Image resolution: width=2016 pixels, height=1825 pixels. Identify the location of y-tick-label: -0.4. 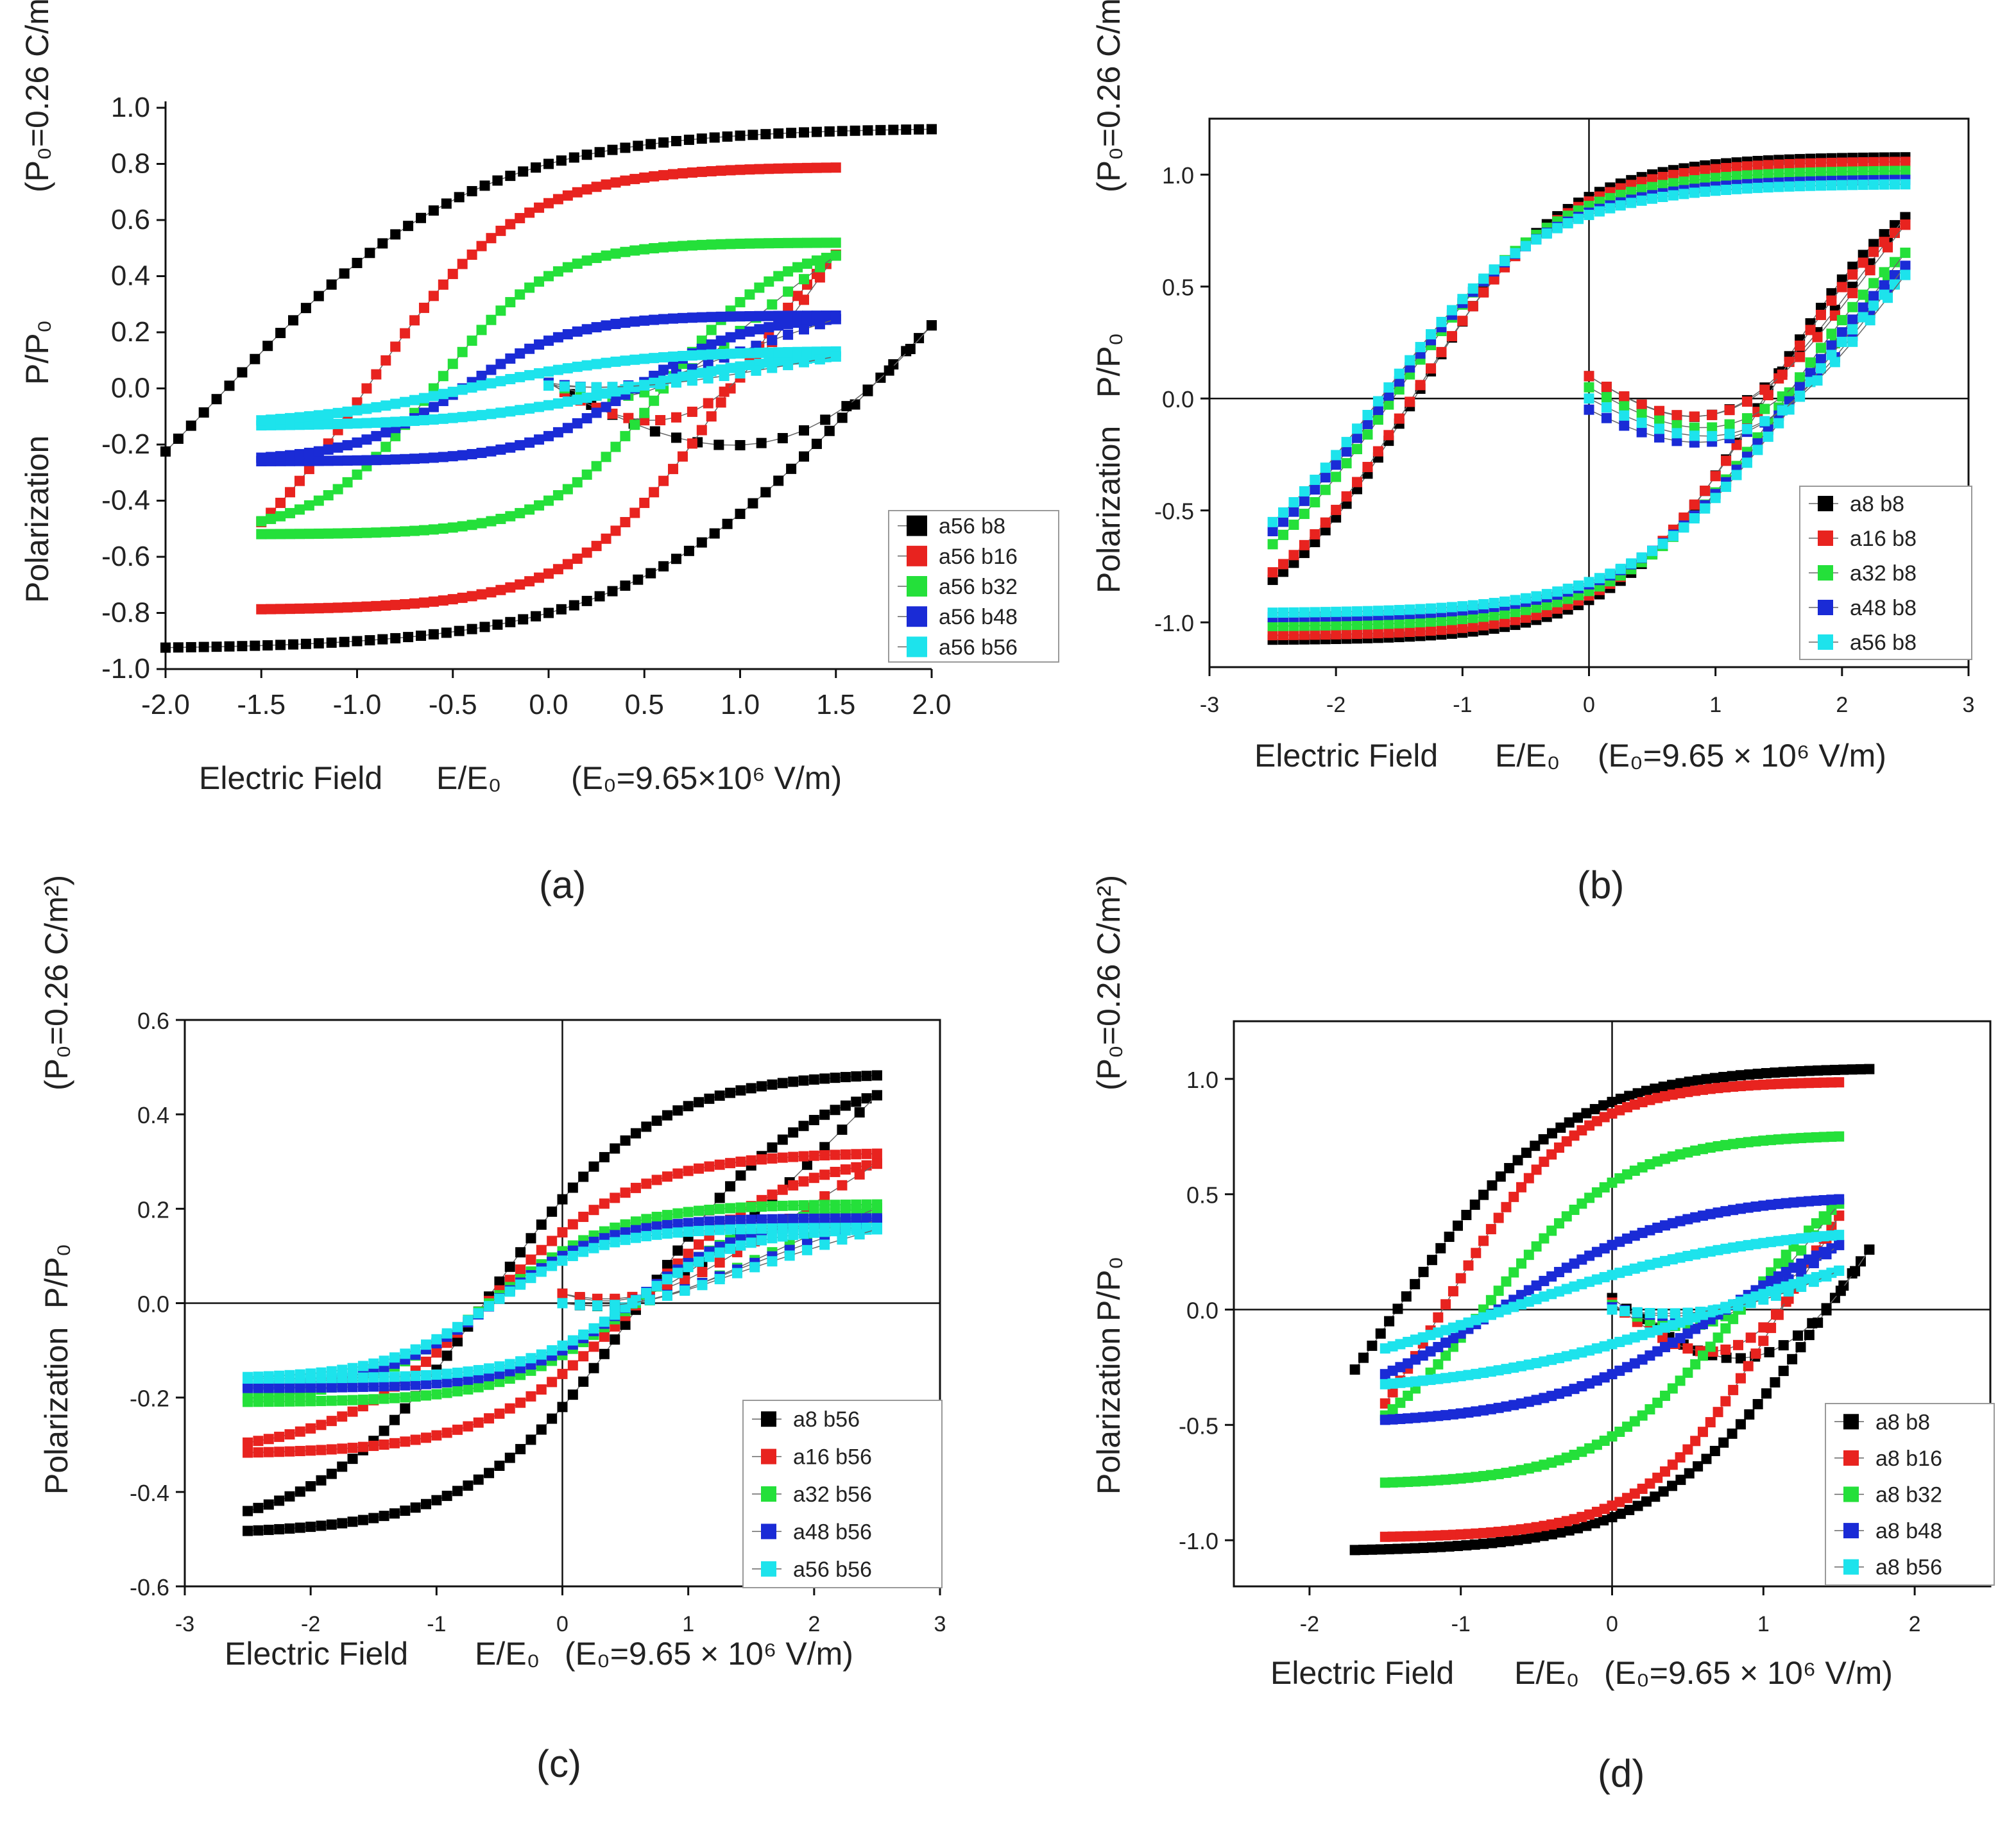
(149, 1493).